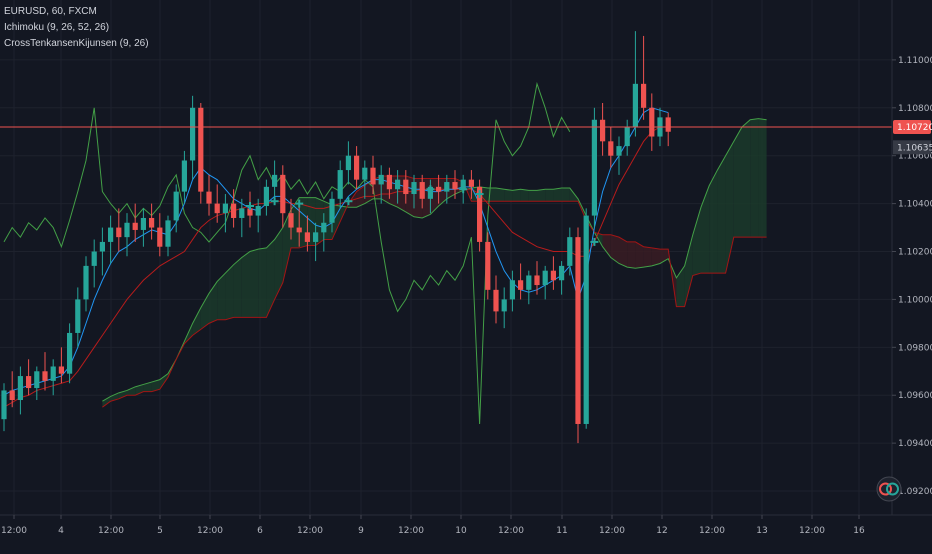 Image resolution: width=932 pixels, height=554 pixels. Describe the element at coordinates (889, 489) in the screenshot. I see `tradingview-logo-icon` at that location.